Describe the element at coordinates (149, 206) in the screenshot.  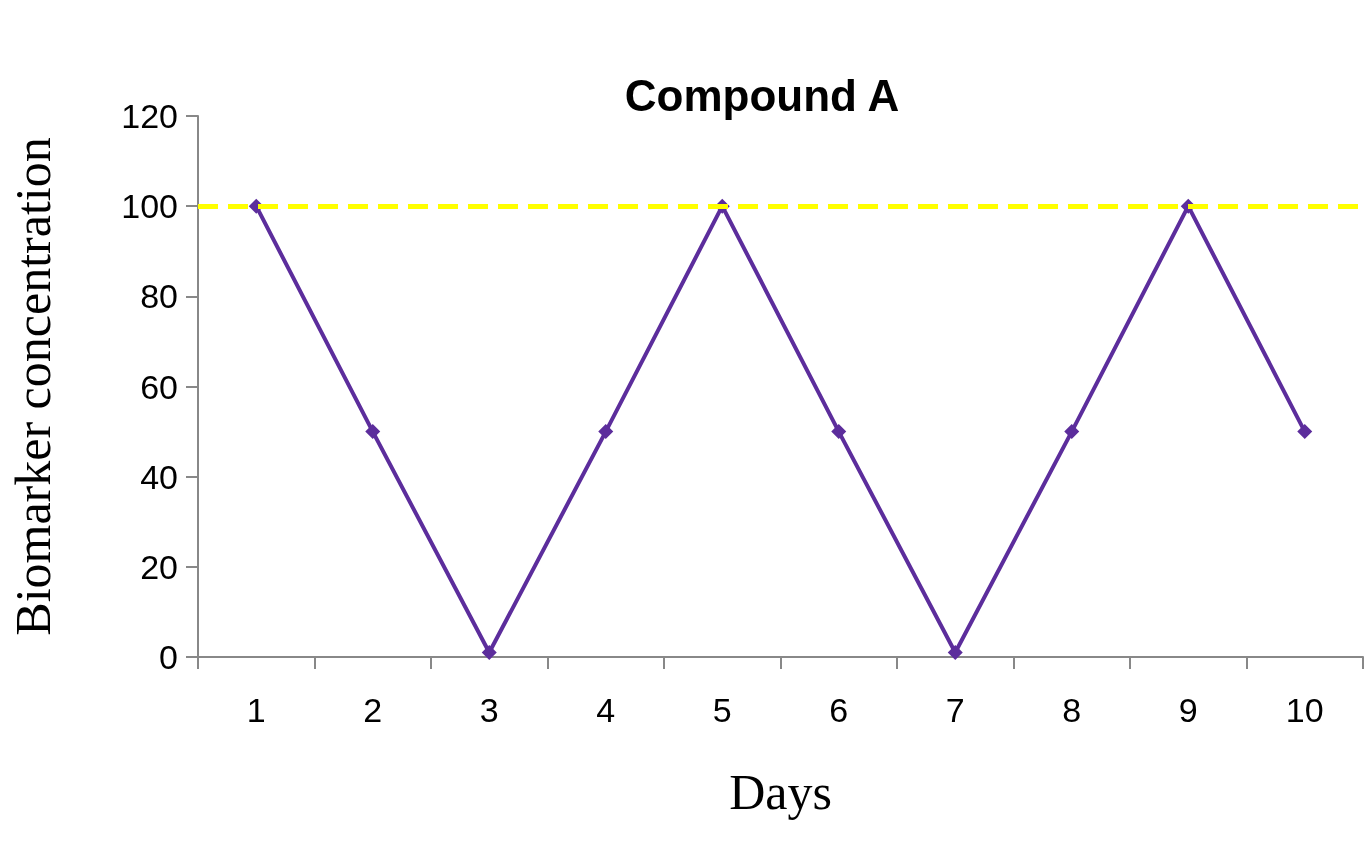
I see `y-tick-label: 100` at that location.